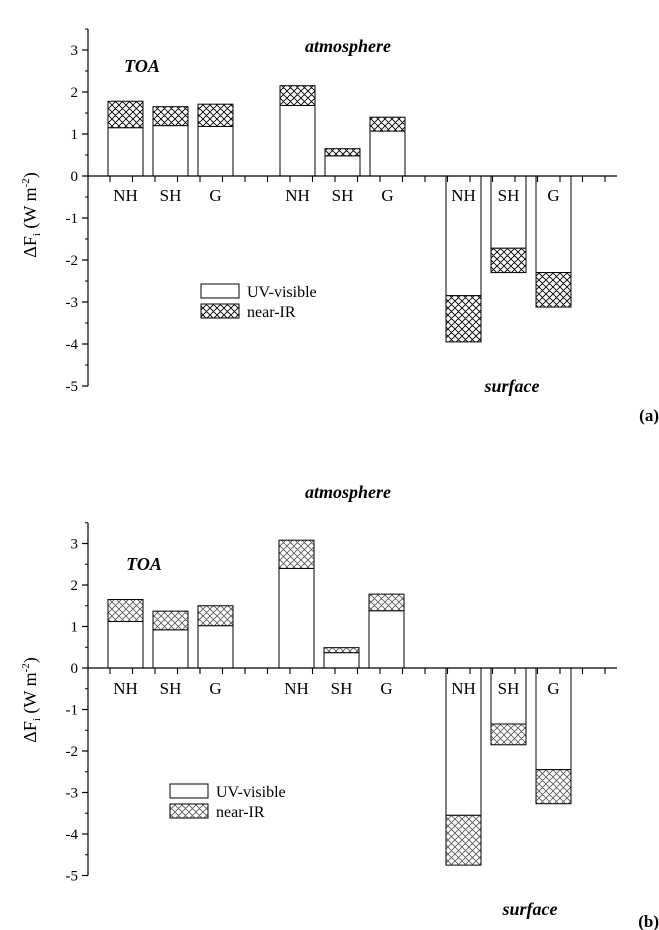  What do you see at coordinates (649, 415) in the screenshot?
I see `panel-label-a: (a)` at bounding box center [649, 415].